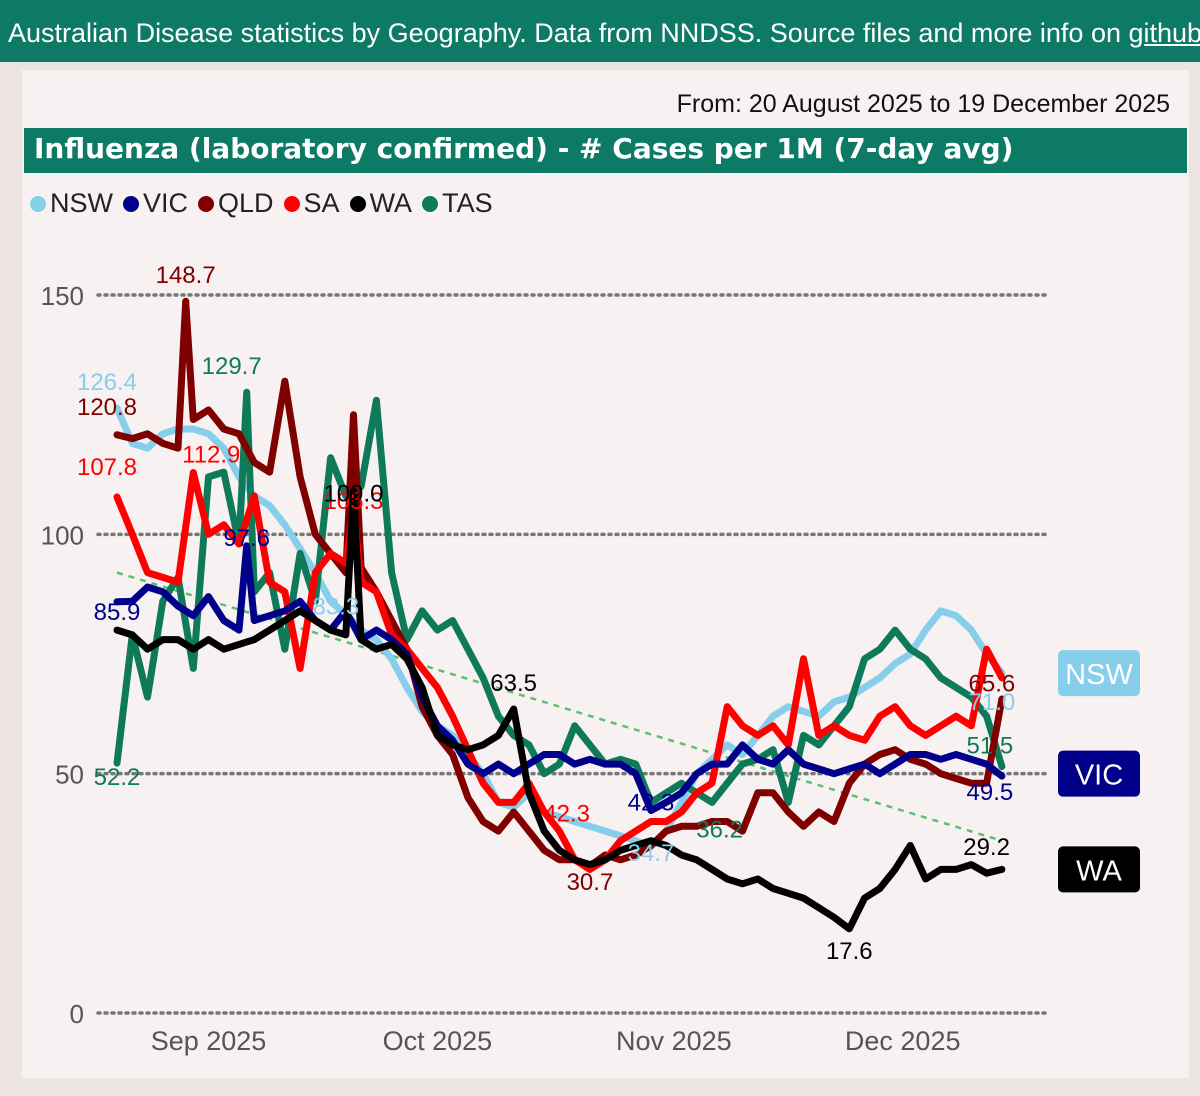  Describe the element at coordinates (38, 203) in the screenshot. I see `legend-dot-nsw` at that location.